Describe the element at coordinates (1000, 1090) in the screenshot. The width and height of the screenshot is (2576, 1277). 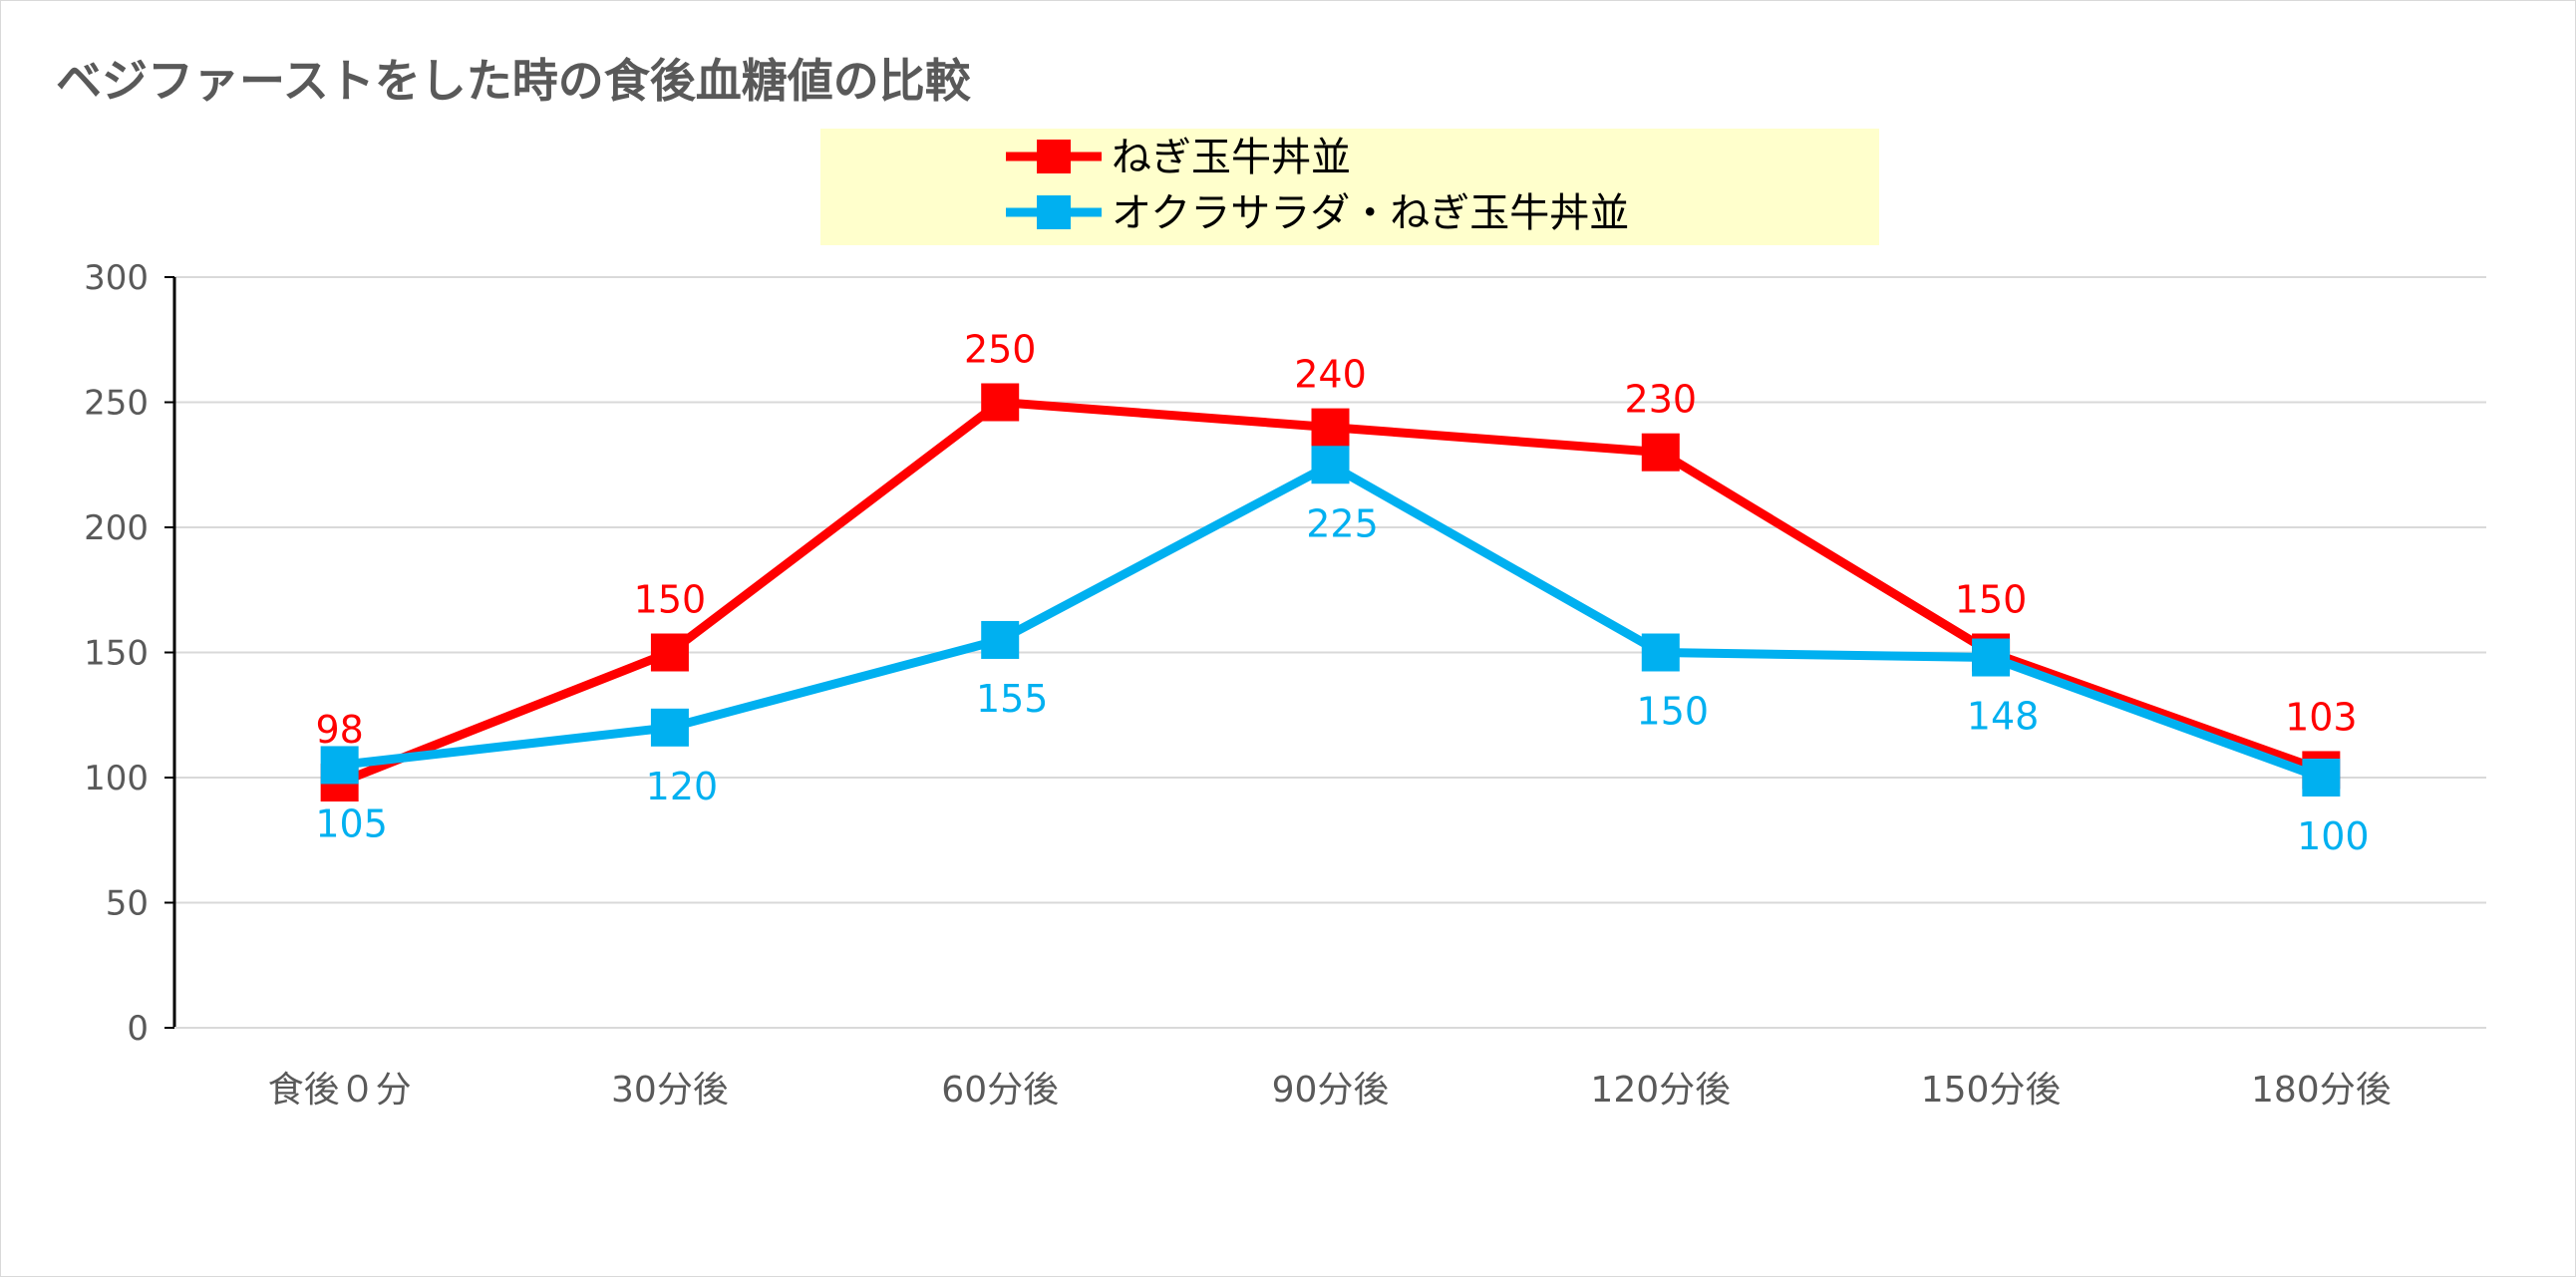
I see `x-tick-label: 60分後` at that location.